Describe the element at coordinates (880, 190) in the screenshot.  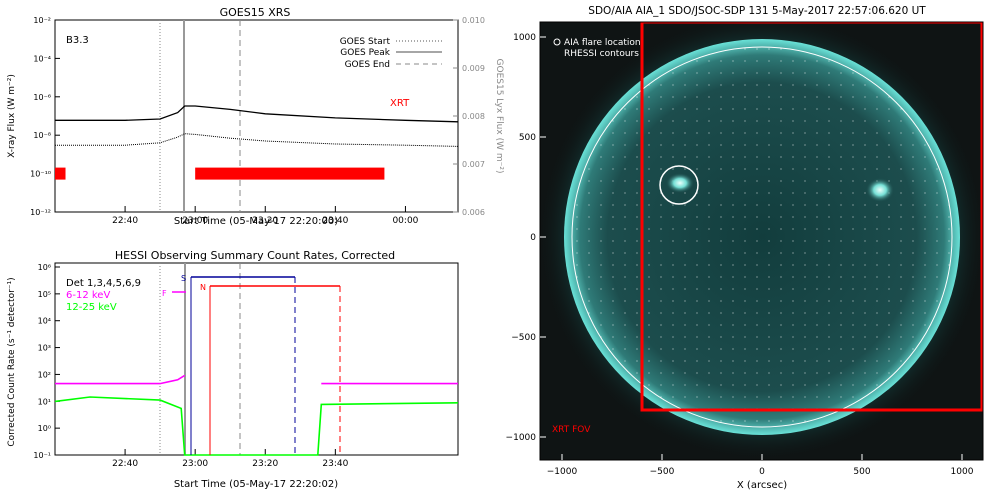
I see `aia-active-region` at that location.